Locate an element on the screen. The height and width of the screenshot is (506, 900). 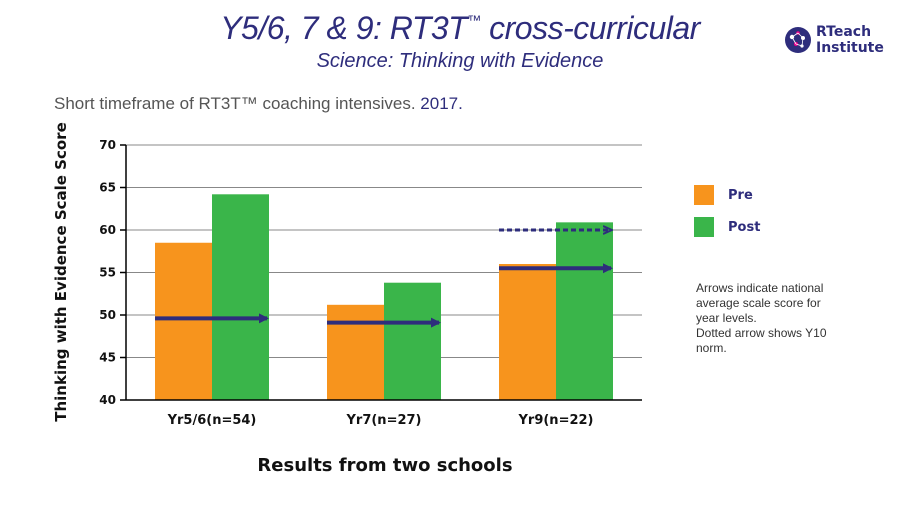
legend-label-pre: Pre is located at coordinates (740, 195).